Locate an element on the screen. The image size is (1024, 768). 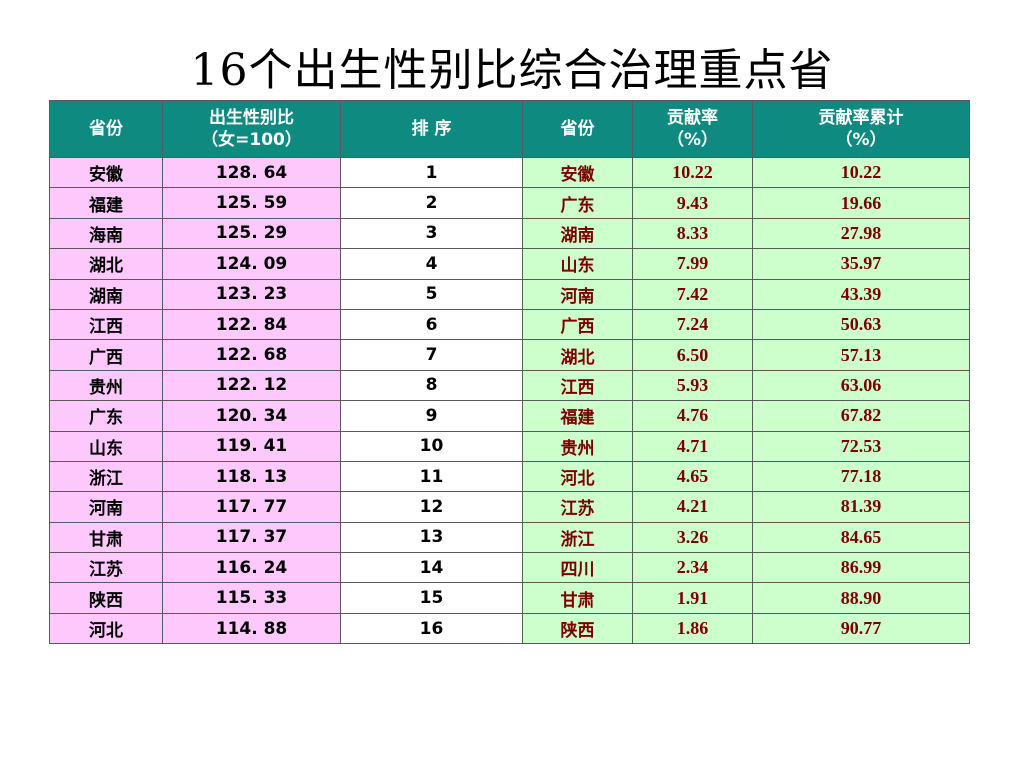
cell-contribution: 1.91 is located at coordinates (692, 598).